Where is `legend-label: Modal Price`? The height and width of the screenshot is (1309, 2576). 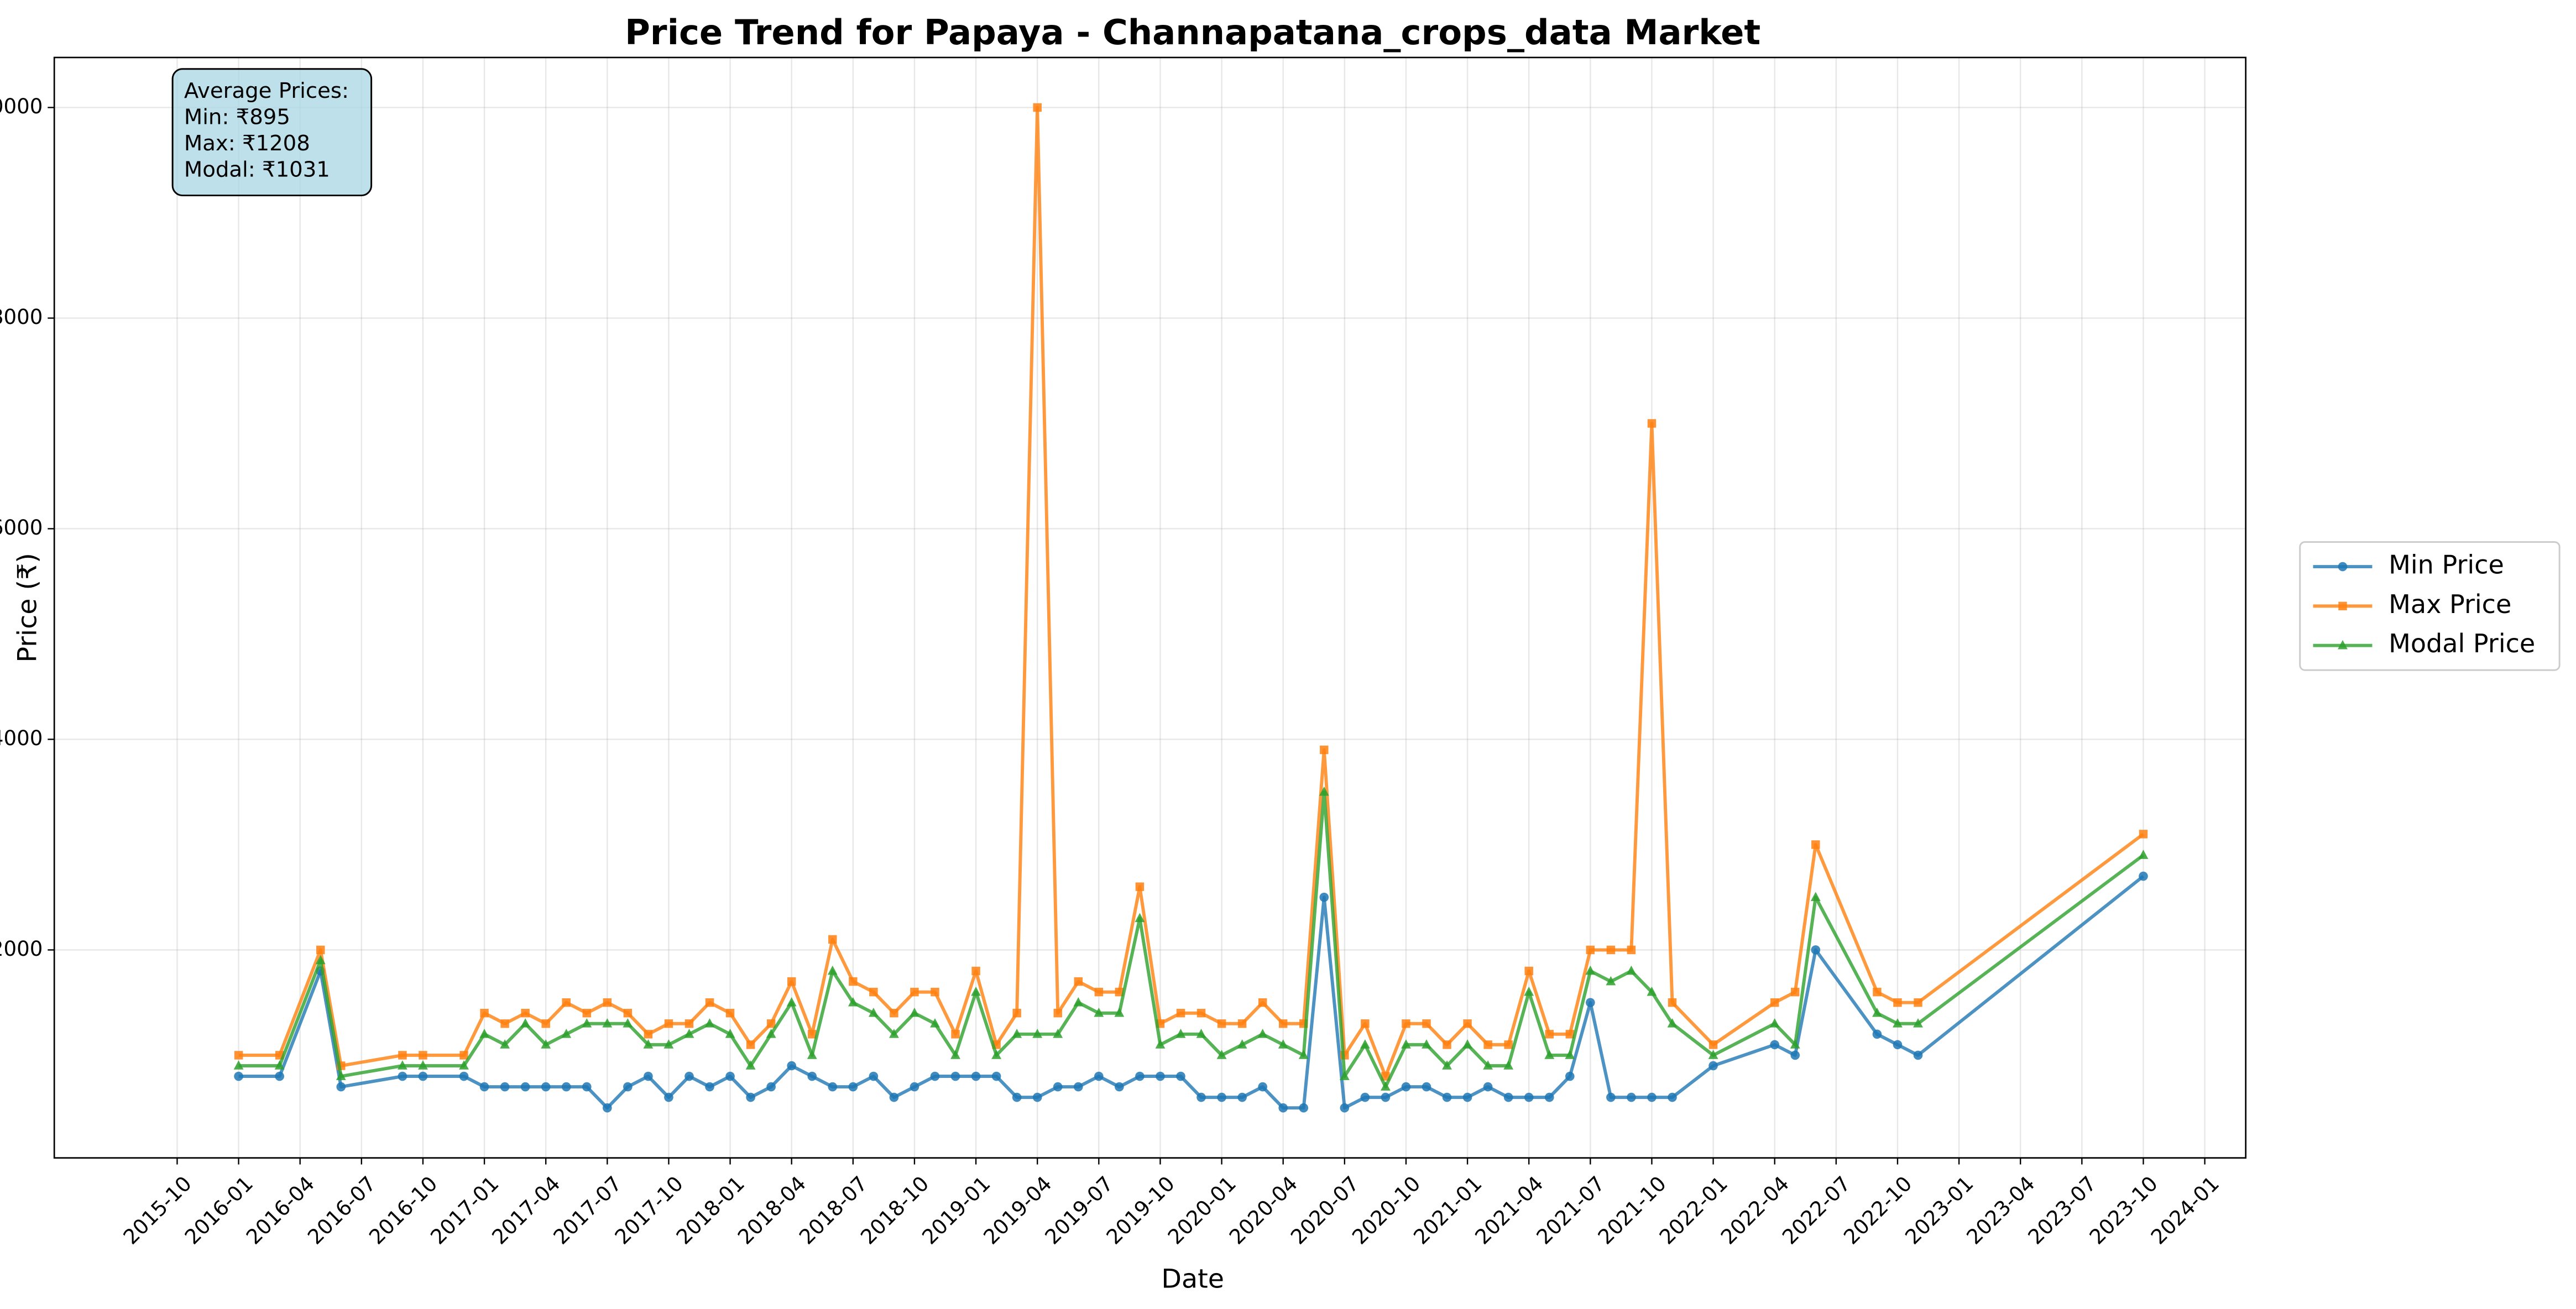
legend-label: Modal Price is located at coordinates (2462, 643).